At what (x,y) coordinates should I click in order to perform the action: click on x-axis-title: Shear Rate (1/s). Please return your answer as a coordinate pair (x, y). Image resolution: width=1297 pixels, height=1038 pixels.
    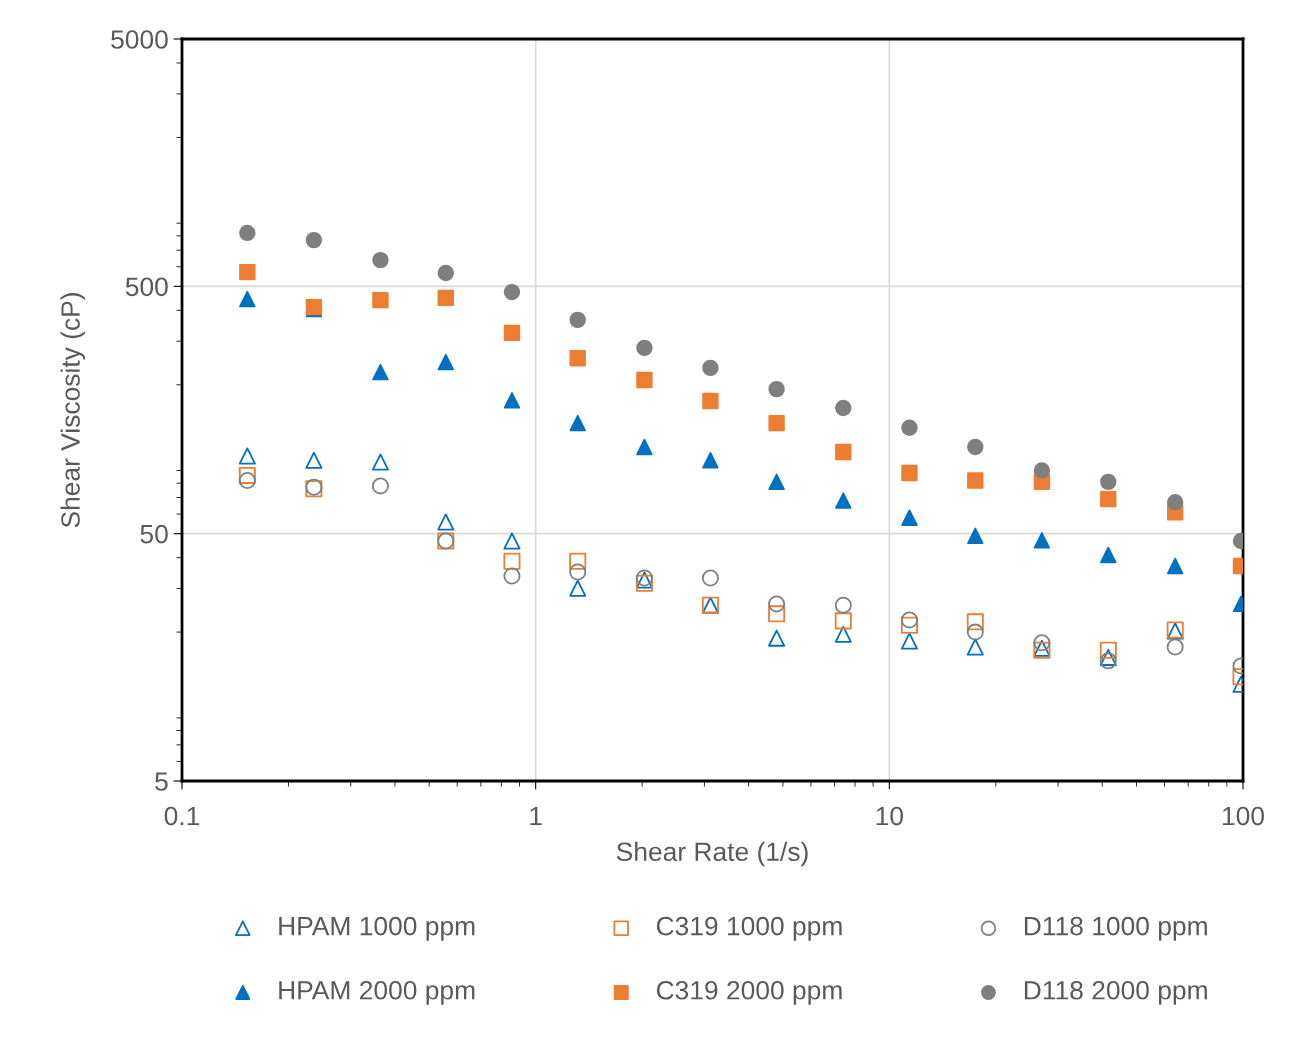
    Looking at the image, I should click on (712, 854).